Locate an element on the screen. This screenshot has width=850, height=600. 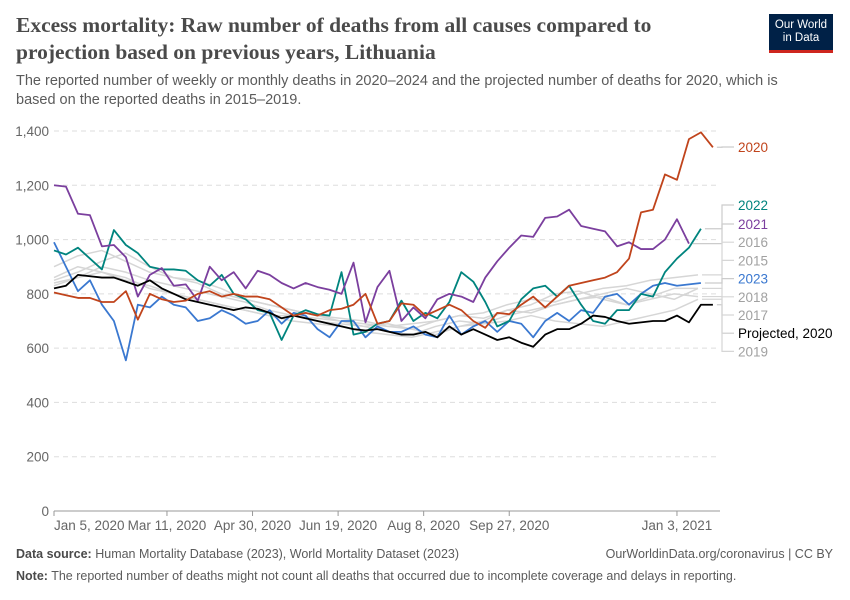
legend-label: 2021 is located at coordinates (753, 224).